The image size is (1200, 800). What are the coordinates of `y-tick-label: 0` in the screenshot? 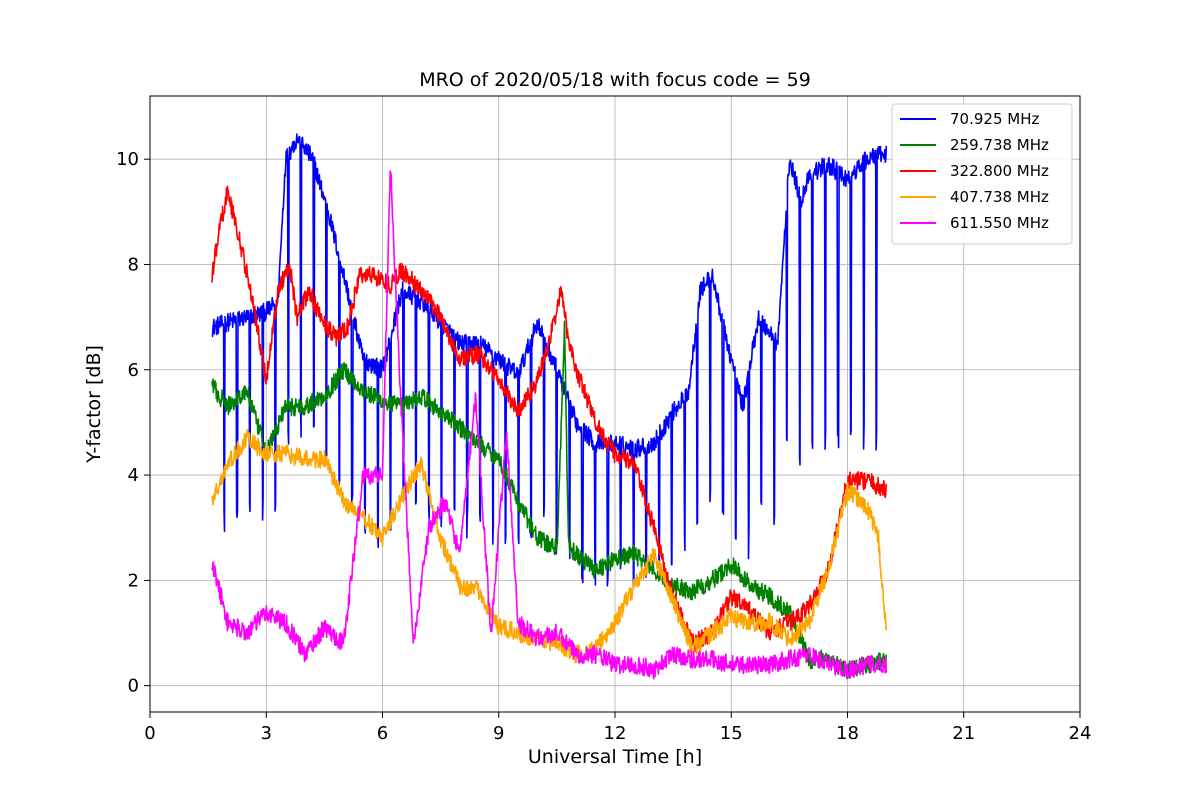 It's located at (133, 686).